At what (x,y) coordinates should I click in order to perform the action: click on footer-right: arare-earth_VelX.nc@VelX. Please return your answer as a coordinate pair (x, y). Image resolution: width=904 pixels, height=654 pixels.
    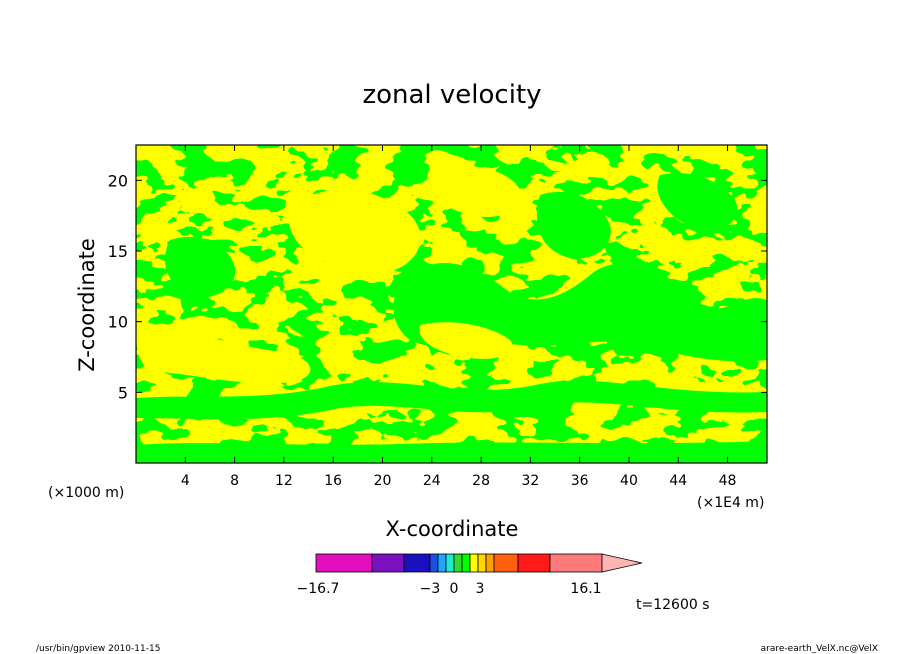
    Looking at the image, I should click on (819, 649).